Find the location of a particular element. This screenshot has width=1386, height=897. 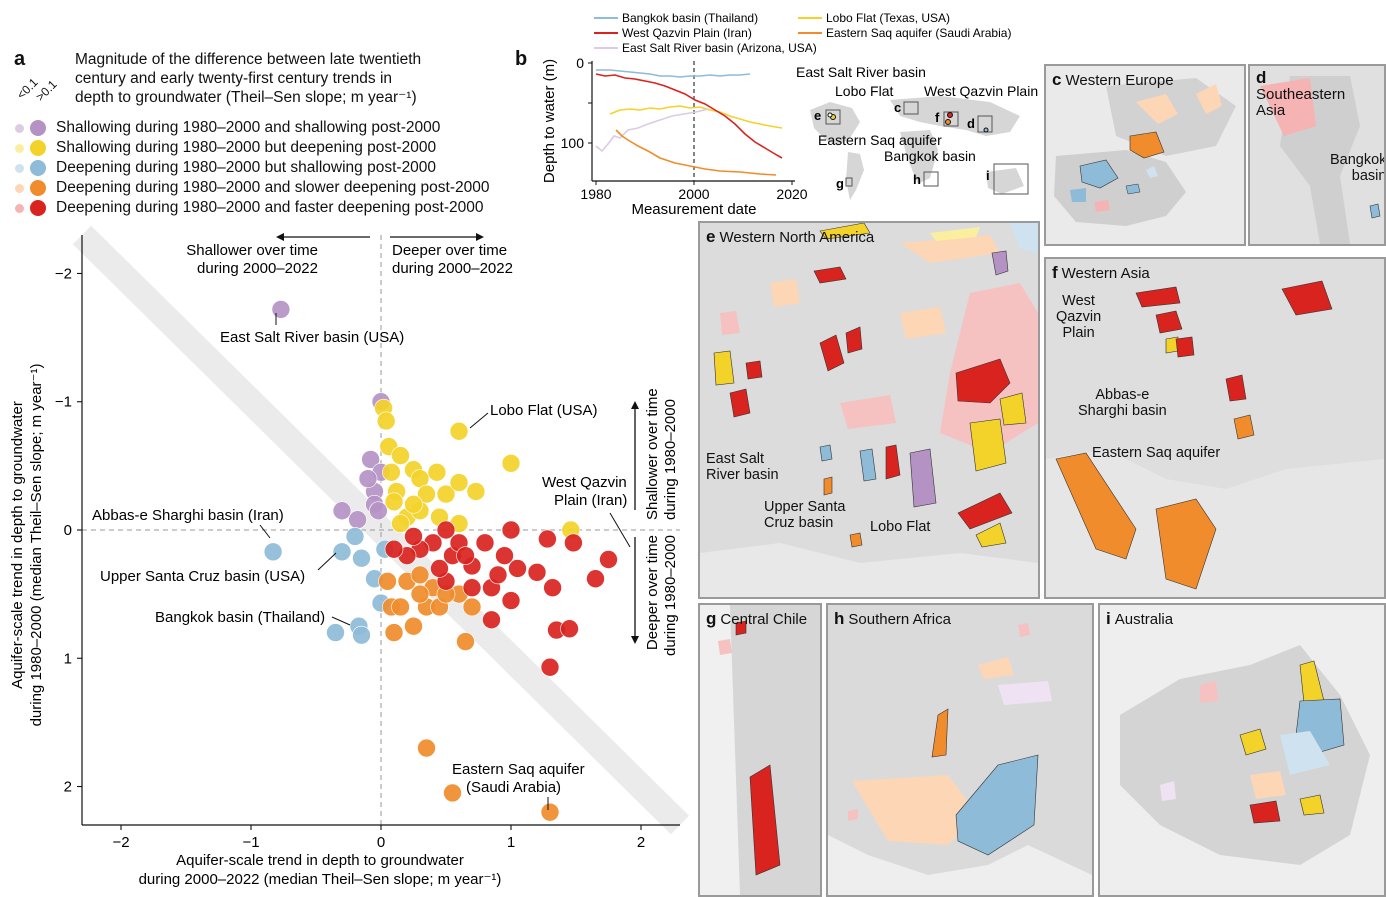

note-deeper-1980-line2: during 1980–2000 is located at coordinates (670, 595).